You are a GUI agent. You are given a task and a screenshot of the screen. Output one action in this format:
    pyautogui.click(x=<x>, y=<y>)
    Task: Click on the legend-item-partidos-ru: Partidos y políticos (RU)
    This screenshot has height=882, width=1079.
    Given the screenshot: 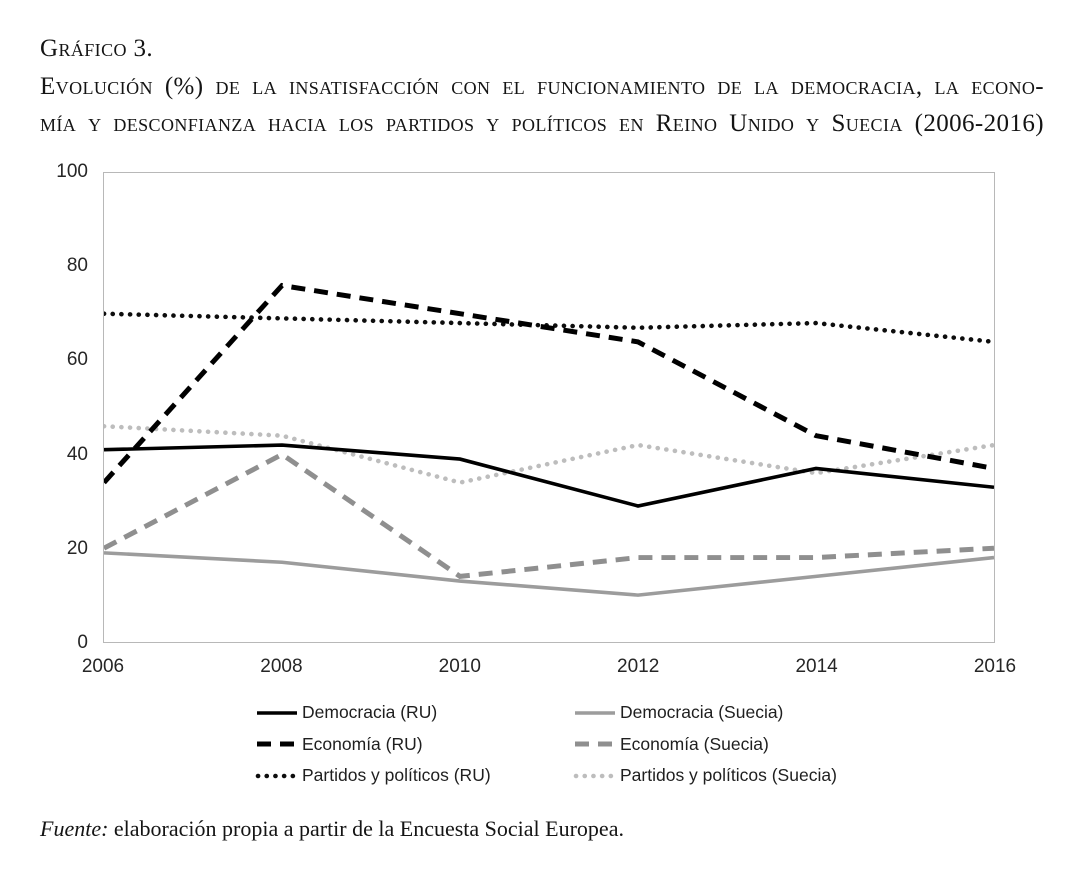 What is the action you would take?
    pyautogui.click(x=414, y=775)
    